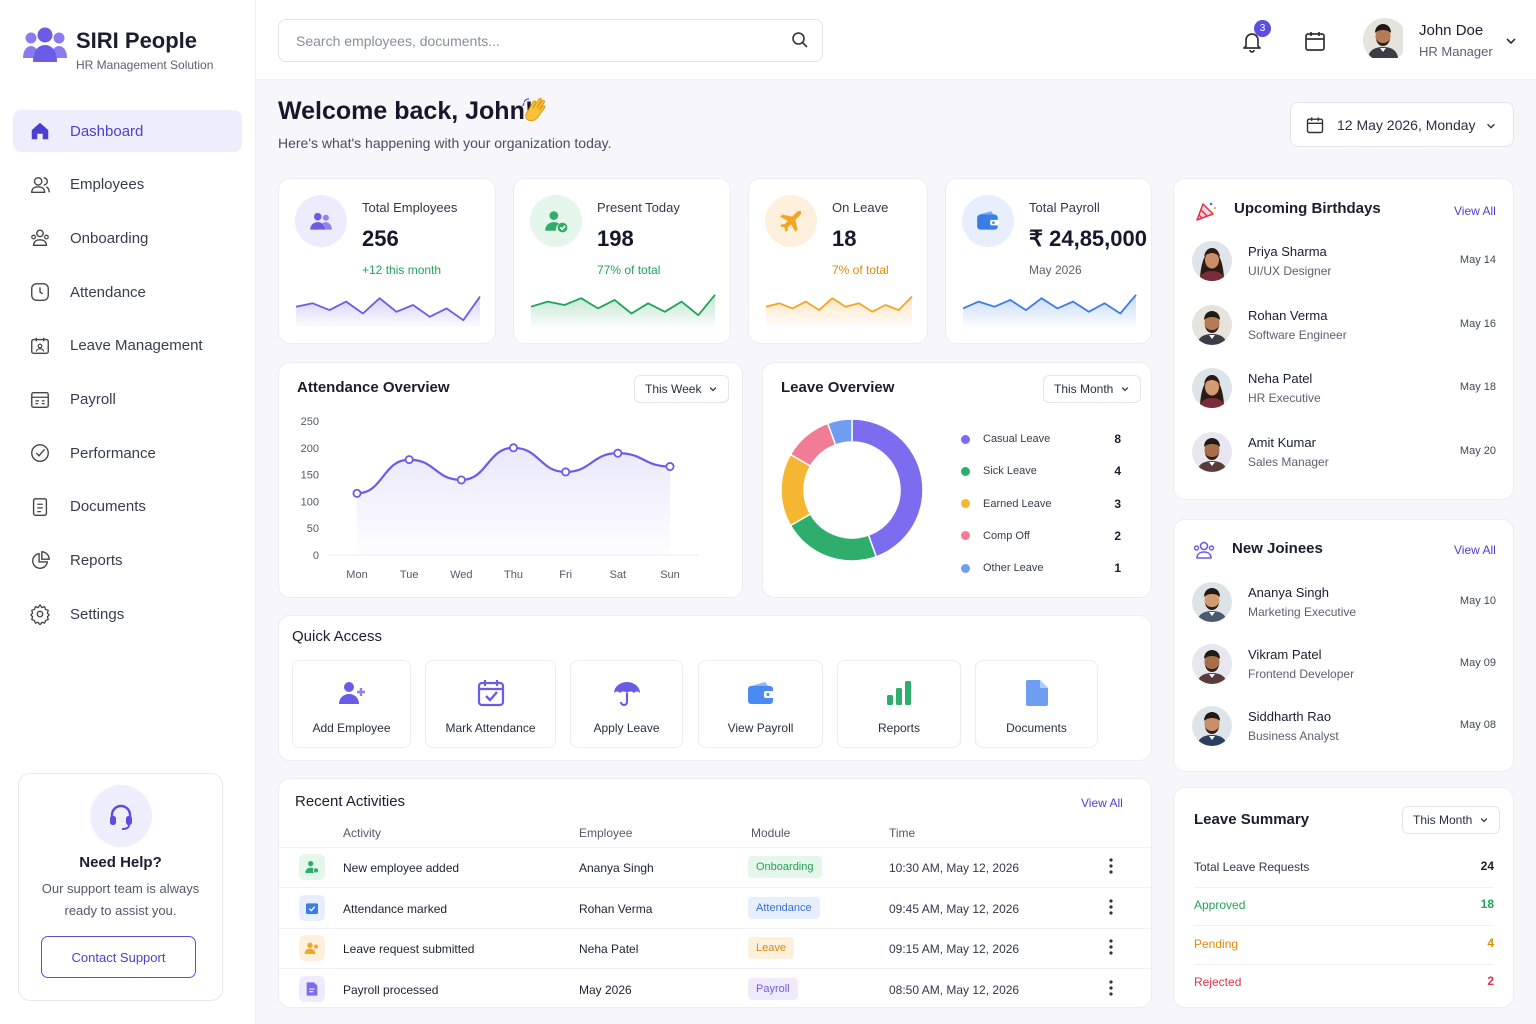 This screenshot has width=1536, height=1024. What do you see at coordinates (310, 502) in the screenshot?
I see `y-tick-label: 100` at bounding box center [310, 502].